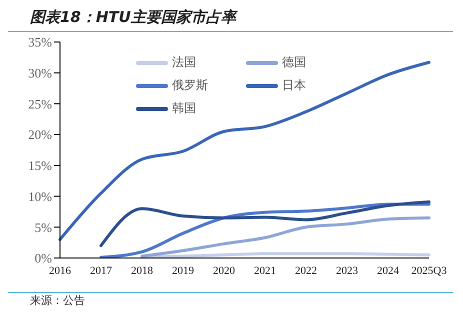 The width and height of the screenshot is (463, 320). What do you see at coordinates (347, 270) in the screenshot?
I see `x-tick-label: 2023` at bounding box center [347, 270].